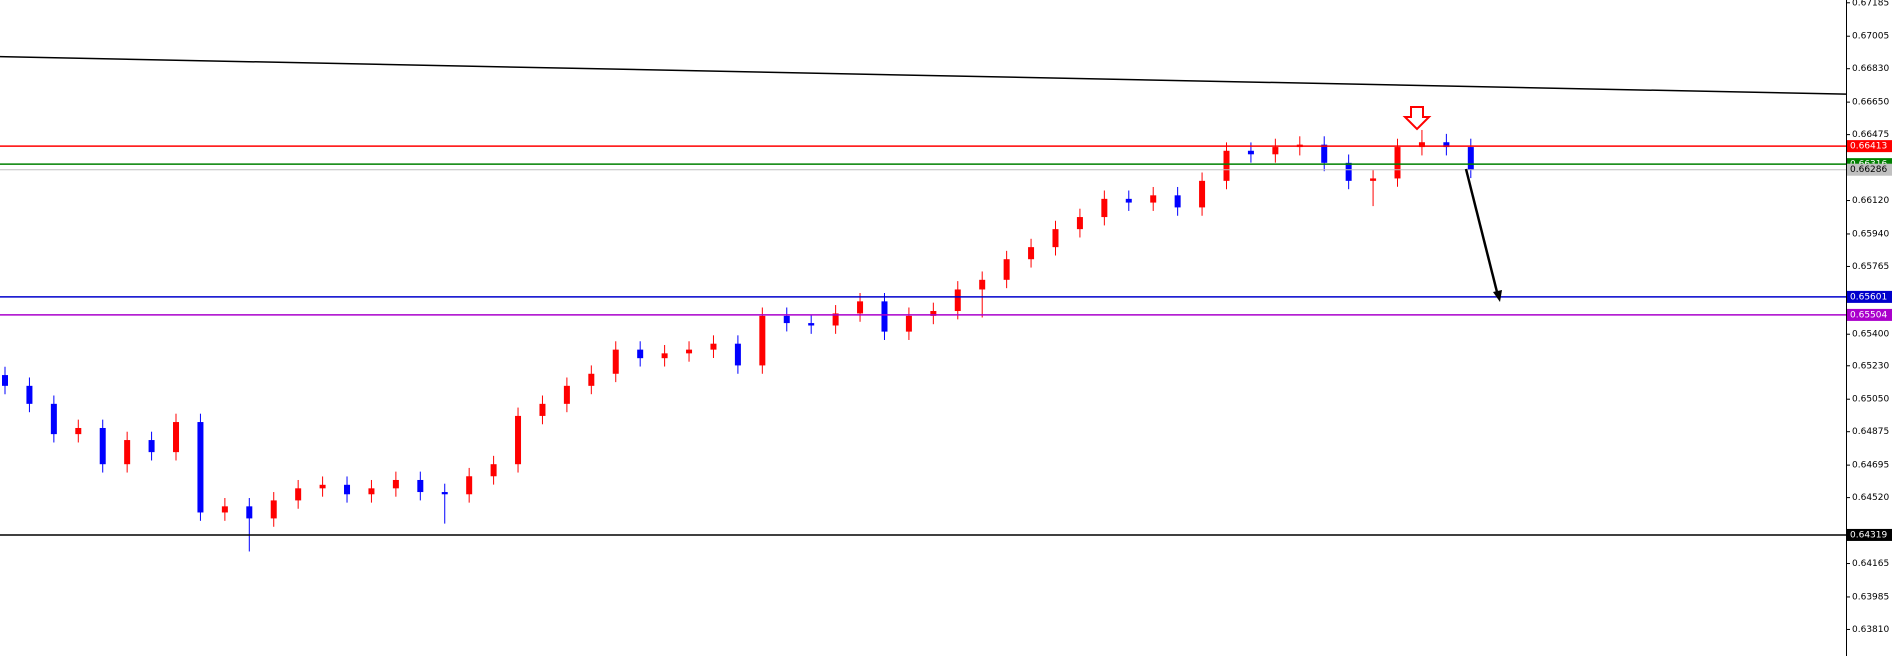 The image size is (1892, 656). What do you see at coordinates (1870, 335) in the screenshot?
I see `y-tick-label: 0.65400` at bounding box center [1870, 335].